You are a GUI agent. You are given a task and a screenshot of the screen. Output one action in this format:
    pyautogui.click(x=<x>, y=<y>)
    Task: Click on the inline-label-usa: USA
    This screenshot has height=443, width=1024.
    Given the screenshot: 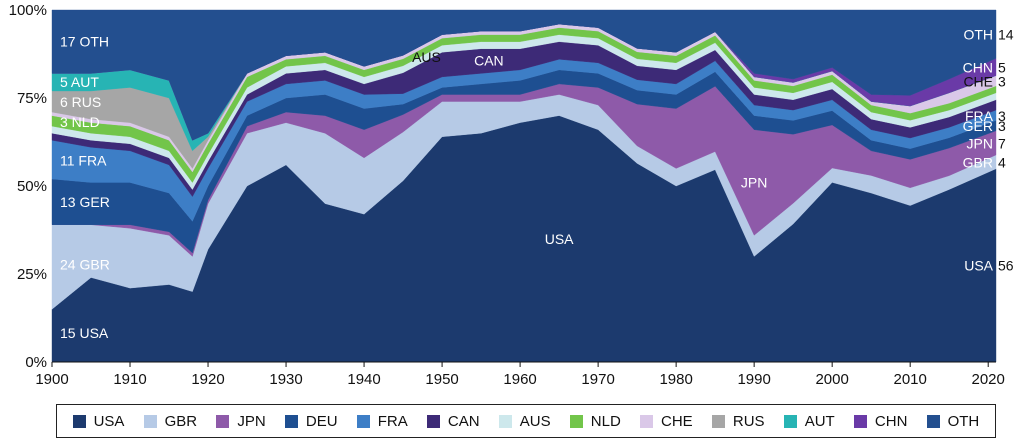 What is the action you would take?
    pyautogui.click(x=559, y=239)
    